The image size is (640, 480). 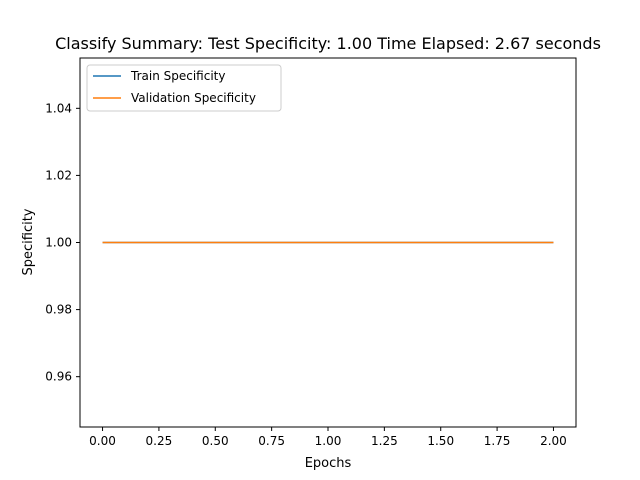 I want to click on y-tick-label: 1.04, so click(x=58, y=108).